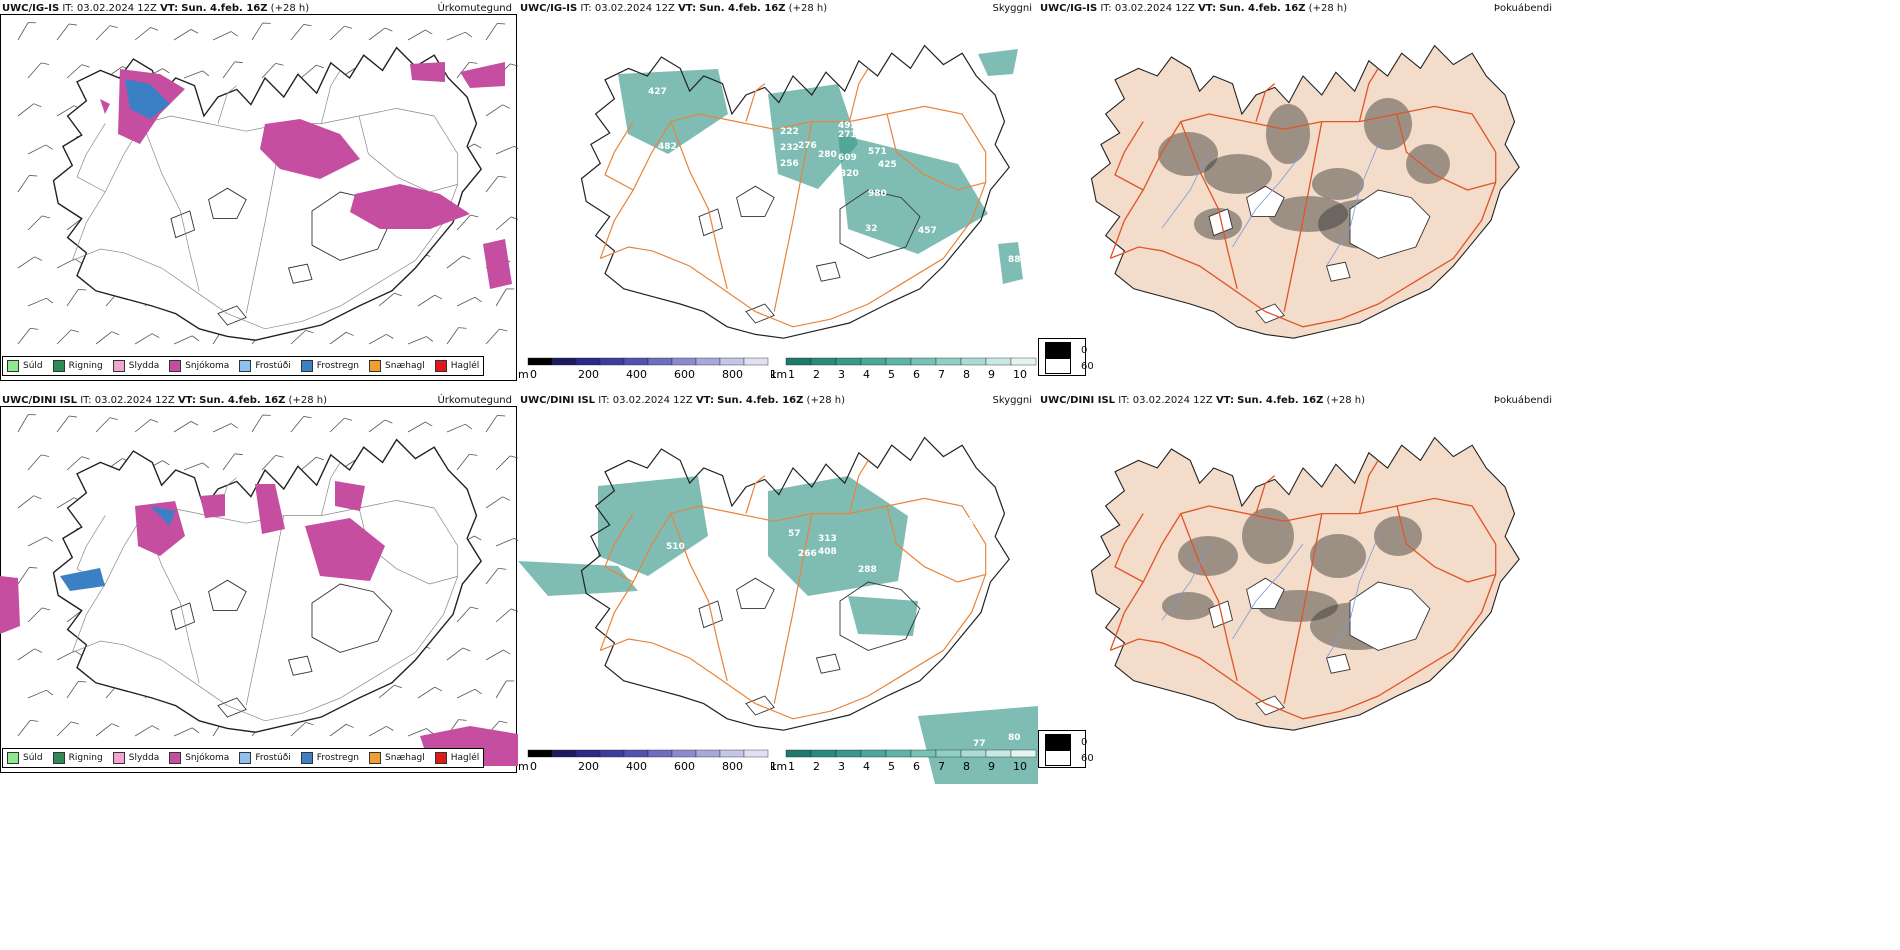 This screenshot has width=1900, height=950. Describe the element at coordinates (927, 231) in the screenshot. I see `cloud-height-label: 457` at that location.